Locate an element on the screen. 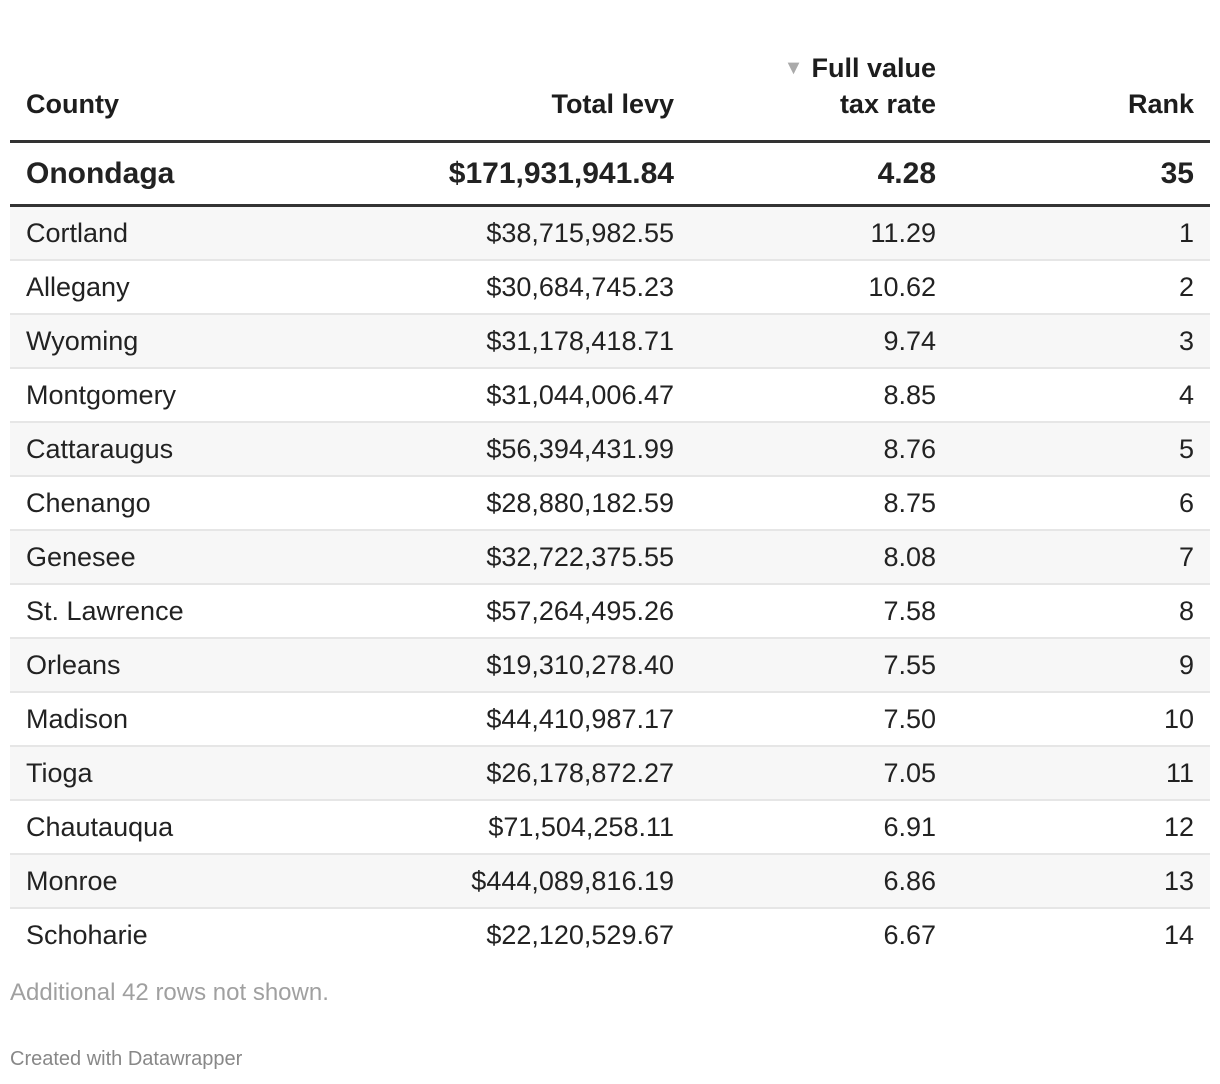 The image size is (1220, 1084). cell-county: Tioga is located at coordinates (59, 772).